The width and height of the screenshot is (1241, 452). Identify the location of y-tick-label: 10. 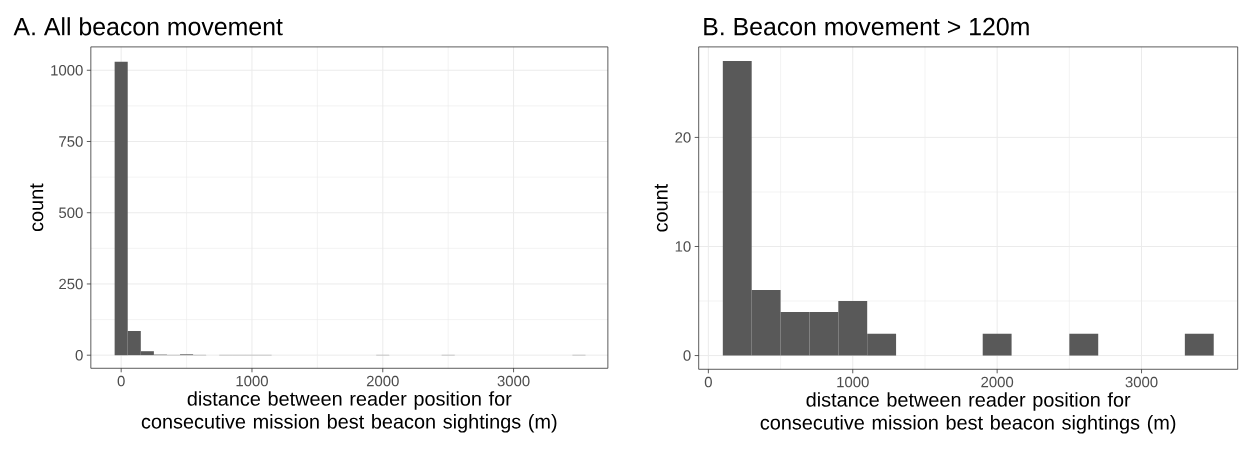
(683, 246).